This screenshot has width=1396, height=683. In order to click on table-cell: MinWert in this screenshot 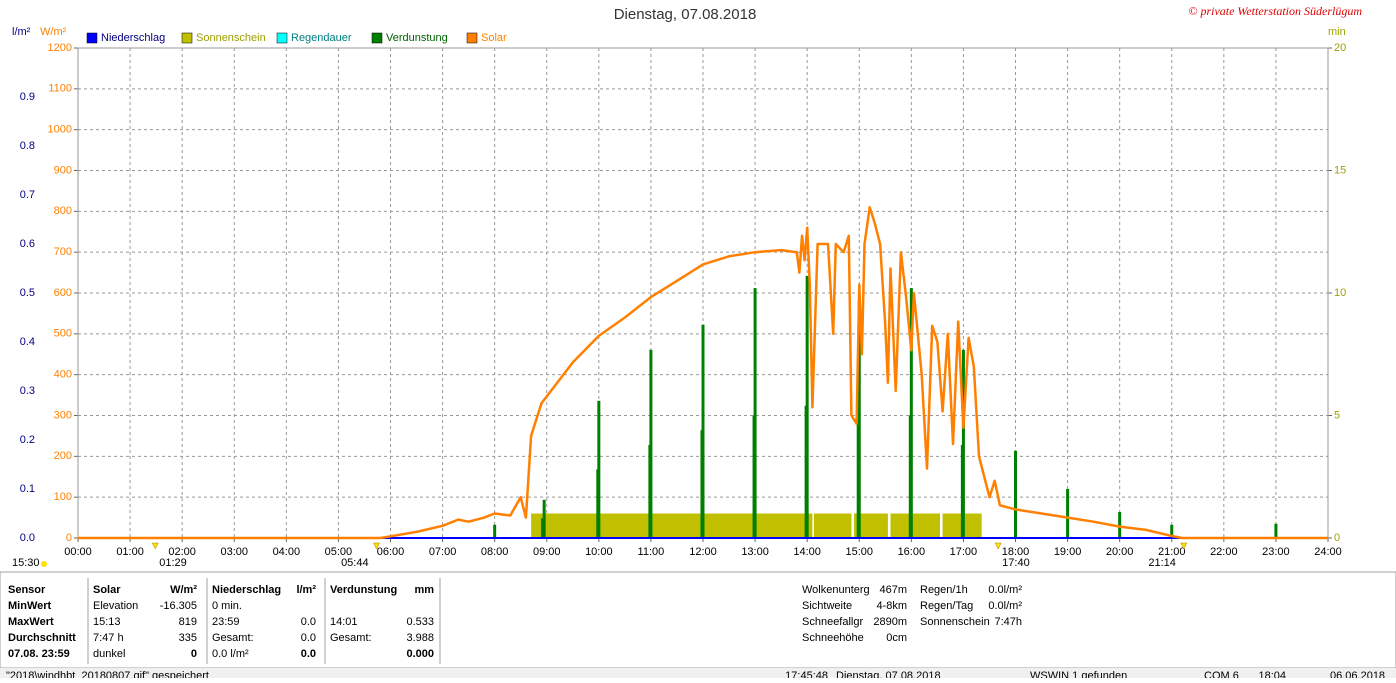, I will do `click(30, 606)`.